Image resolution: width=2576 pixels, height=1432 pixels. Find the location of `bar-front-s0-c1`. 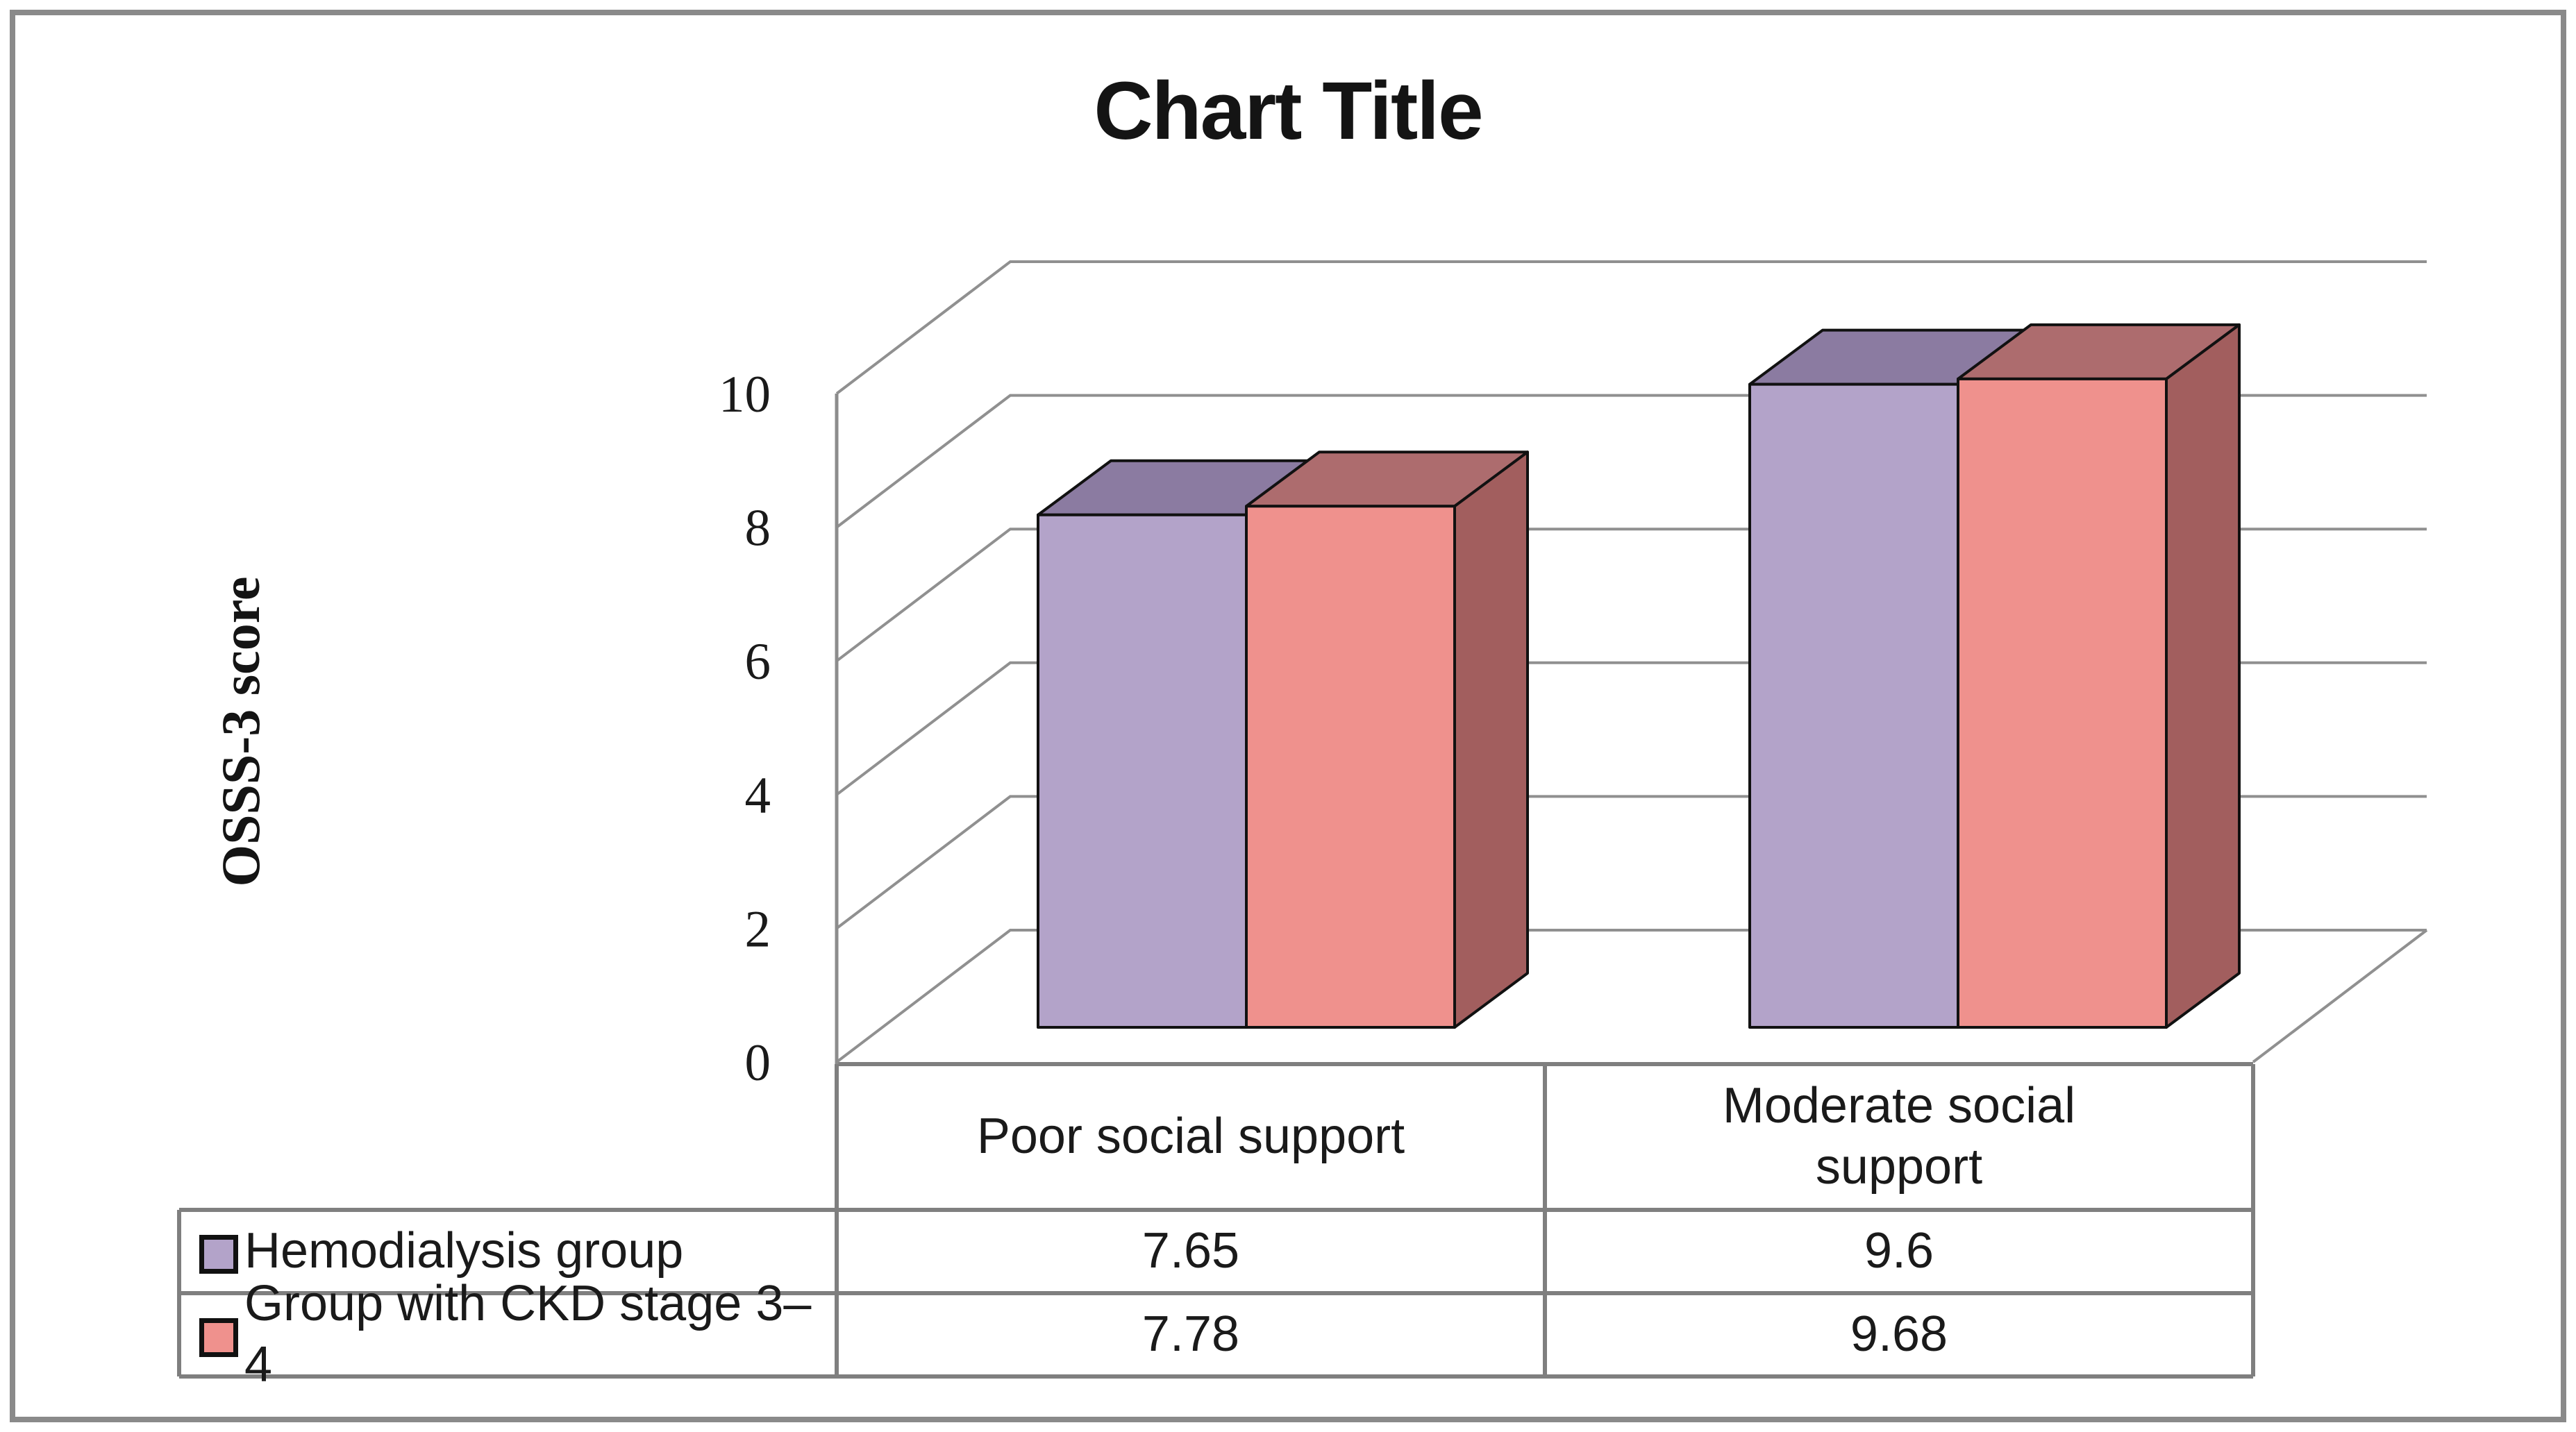

bar-front-s0-c1 is located at coordinates (1853, 705).